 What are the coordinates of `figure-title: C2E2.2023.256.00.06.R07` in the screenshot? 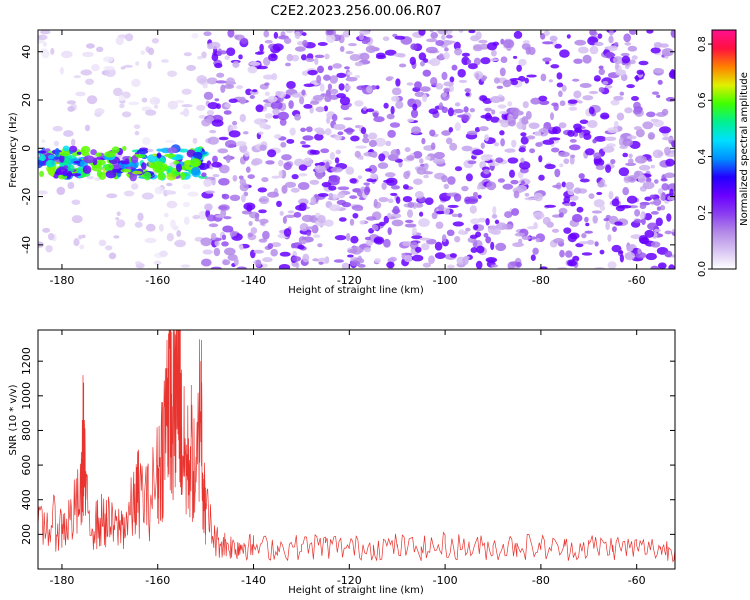 It's located at (355, 11).